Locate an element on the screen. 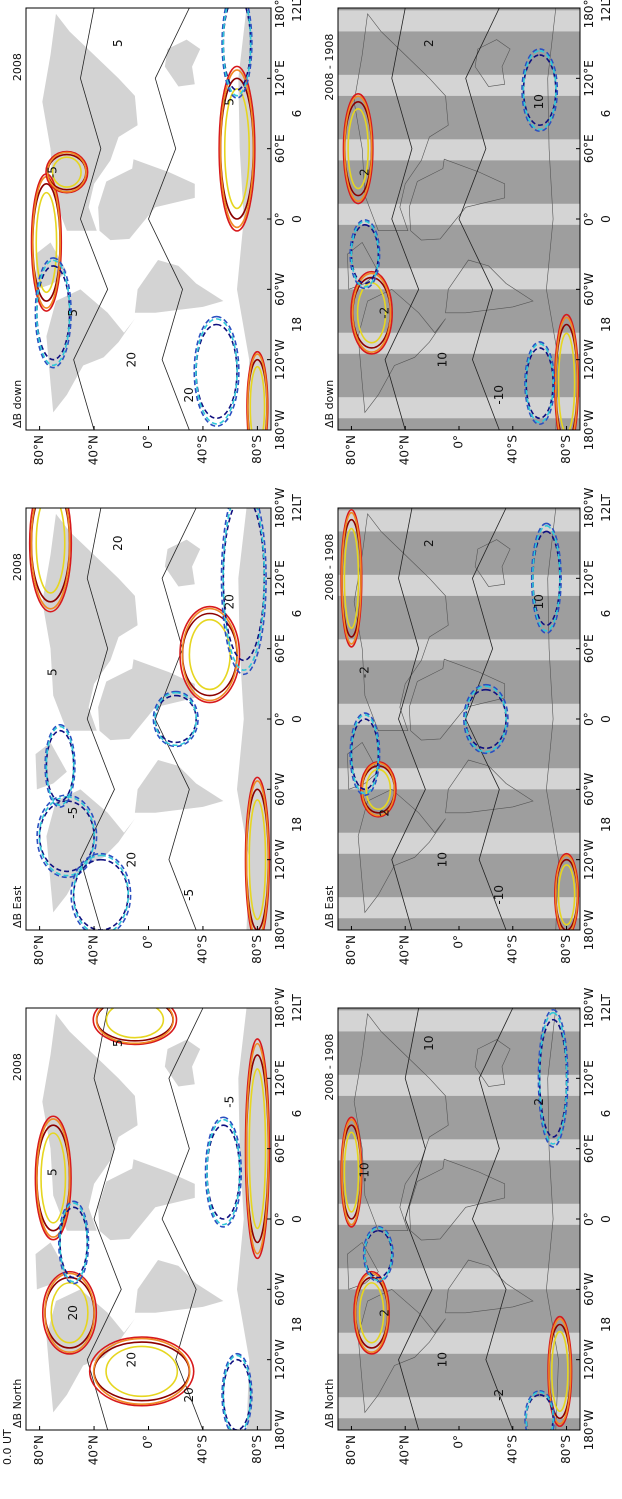 This screenshot has height=1499, width=622. local-time-label: 6 is located at coordinates (606, 1114).